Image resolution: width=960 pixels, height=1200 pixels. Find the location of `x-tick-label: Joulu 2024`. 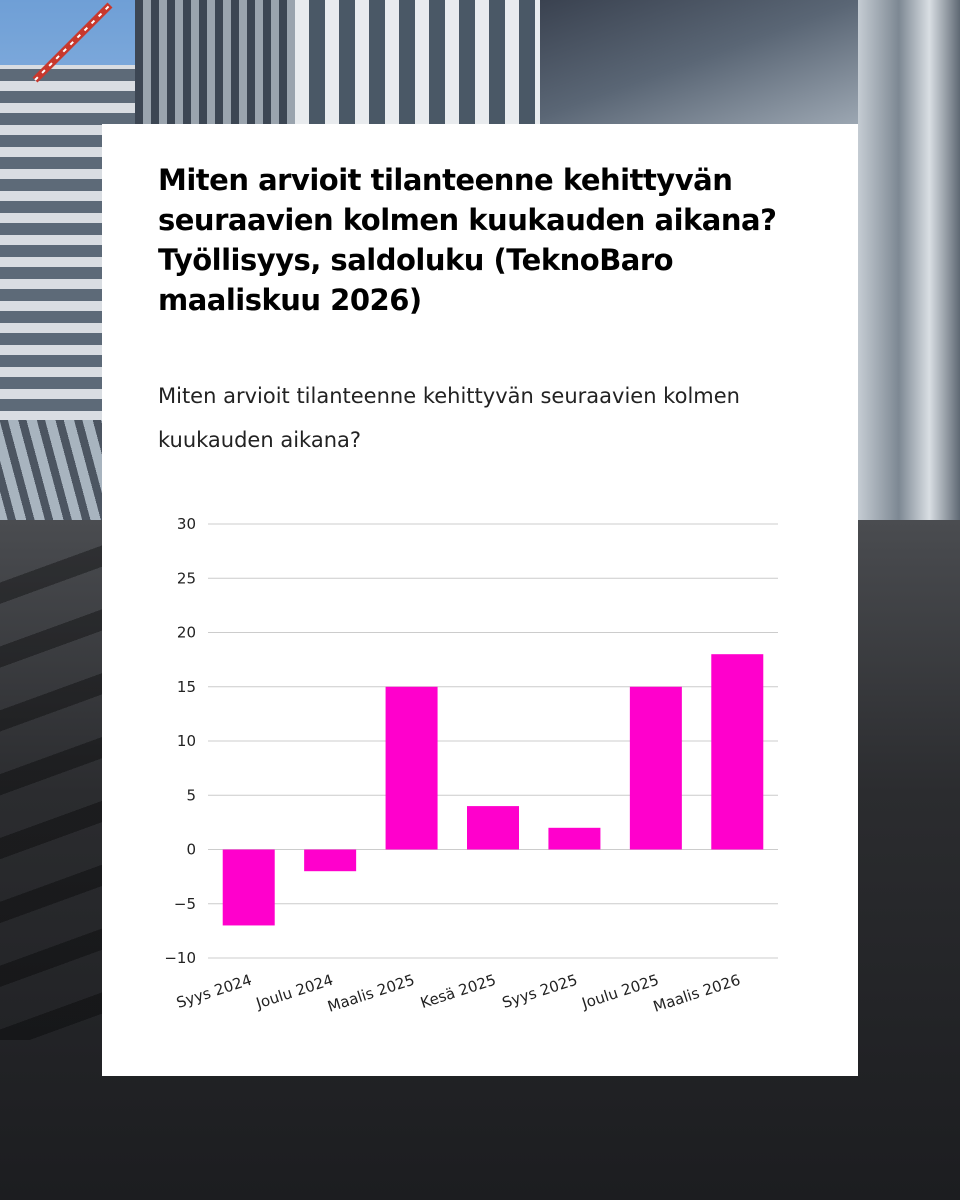

x-tick-label: Joulu 2024 is located at coordinates (294, 992).